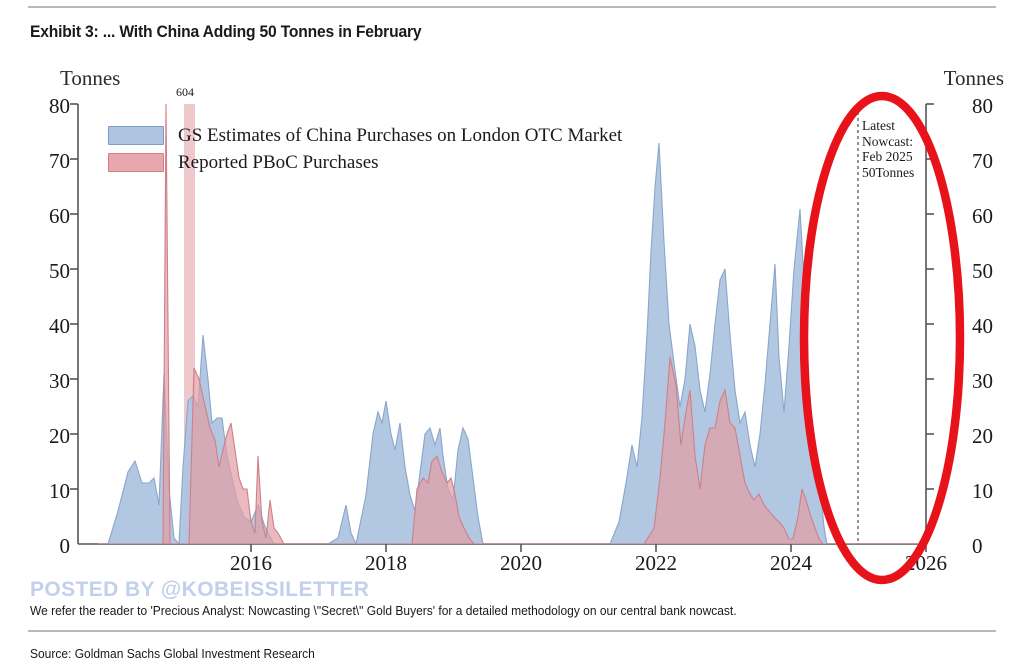 Image resolution: width=1024 pixels, height=672 pixels. Describe the element at coordinates (982, 436) in the screenshot. I see `y-tick-right-20: 20` at that location.